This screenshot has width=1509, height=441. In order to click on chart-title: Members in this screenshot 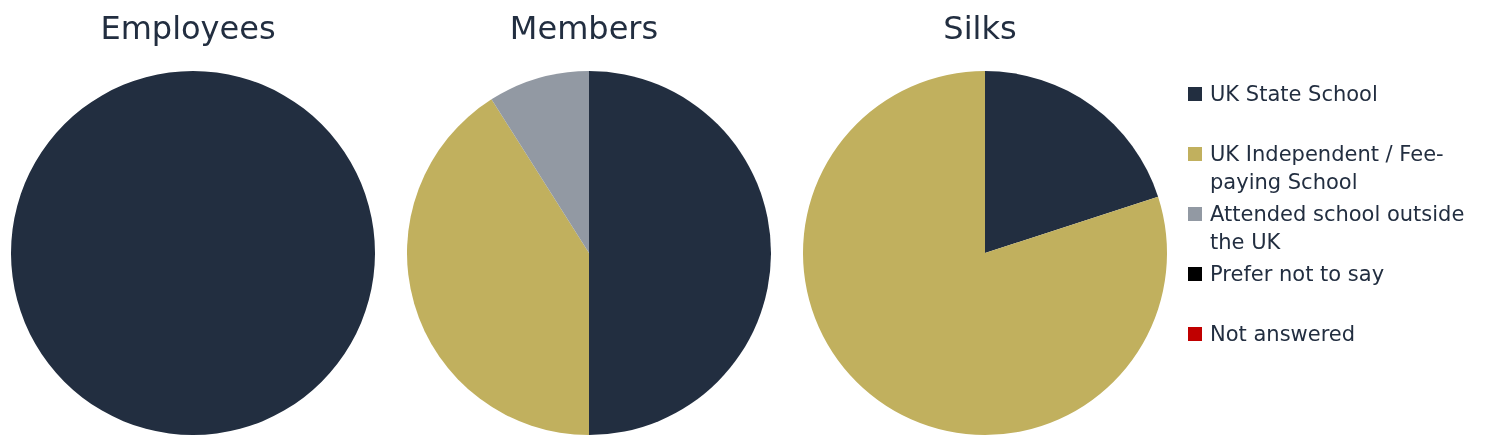, I will do `click(584, 28)`.